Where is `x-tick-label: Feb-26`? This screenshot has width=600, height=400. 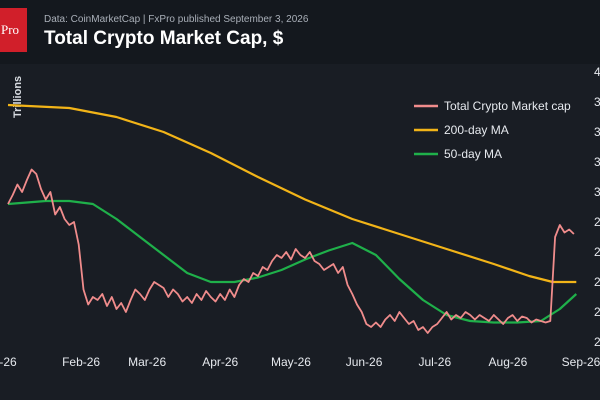
x-tick-label: Feb-26 is located at coordinates (81, 362).